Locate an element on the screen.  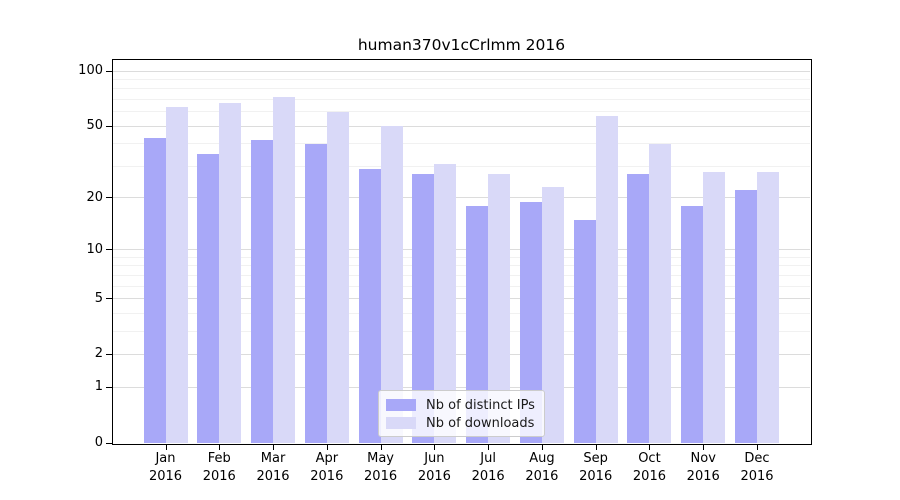
x-tick-oct is located at coordinates (650, 447).